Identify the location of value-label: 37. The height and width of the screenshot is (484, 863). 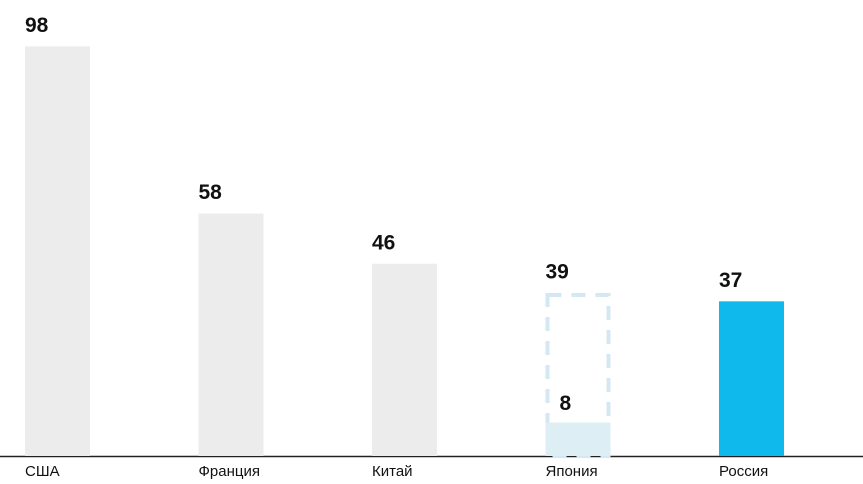
(730, 280).